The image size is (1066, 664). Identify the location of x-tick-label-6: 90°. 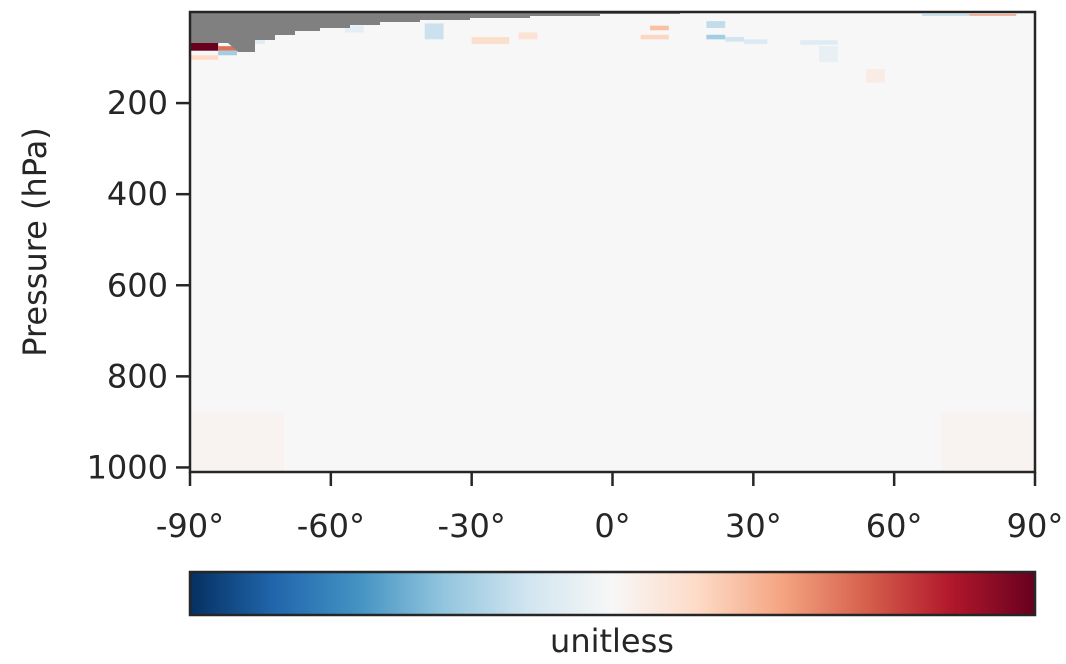
(1035, 526).